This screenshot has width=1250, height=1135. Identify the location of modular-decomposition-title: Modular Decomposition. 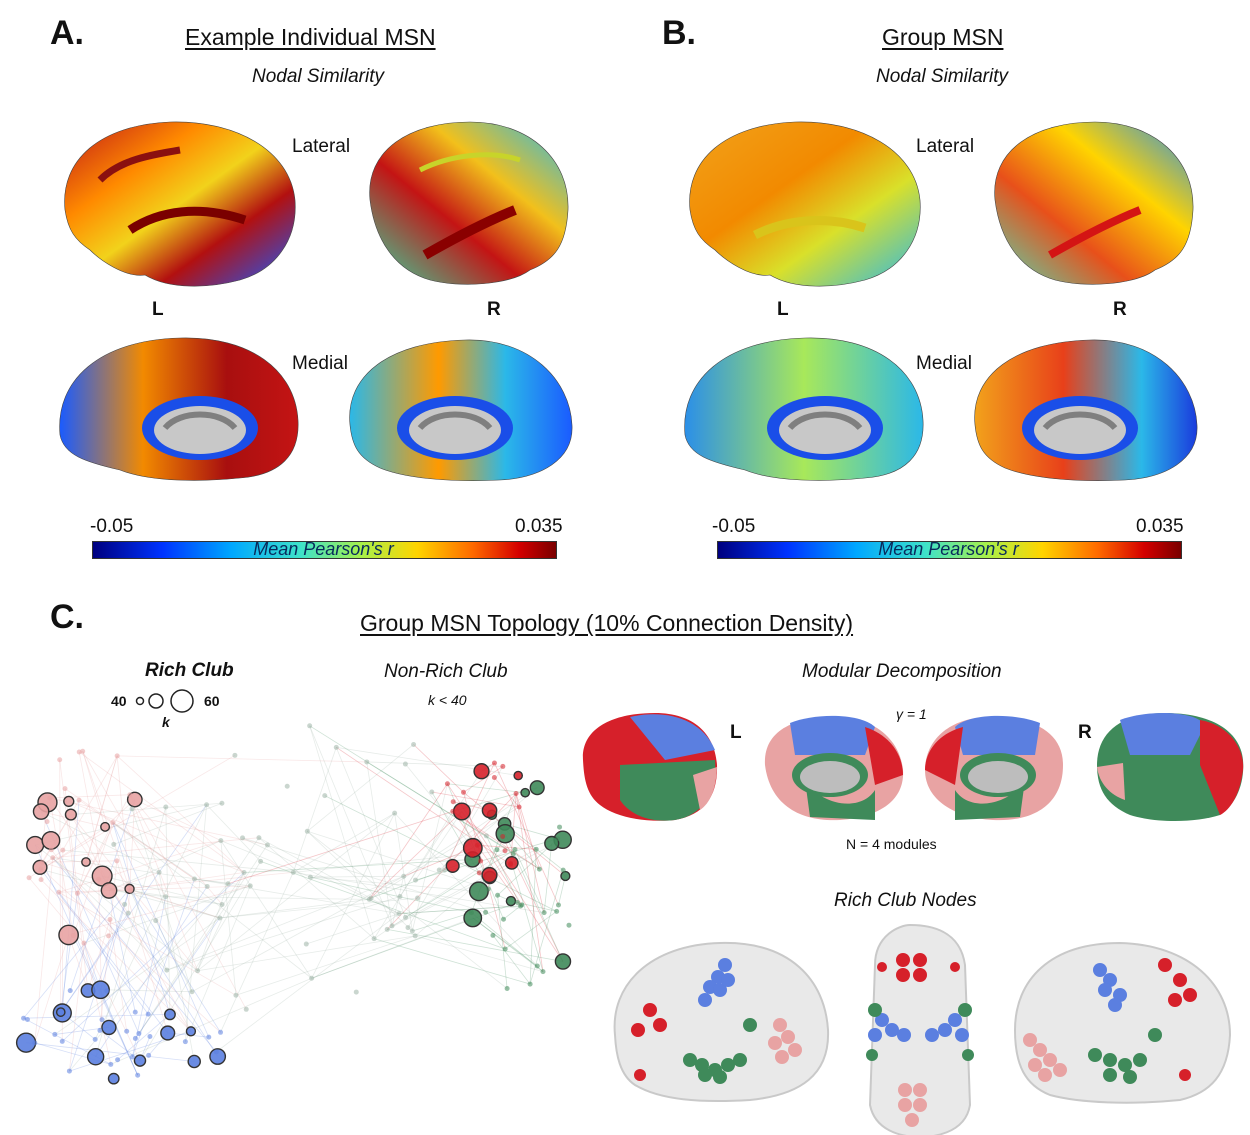
(902, 671).